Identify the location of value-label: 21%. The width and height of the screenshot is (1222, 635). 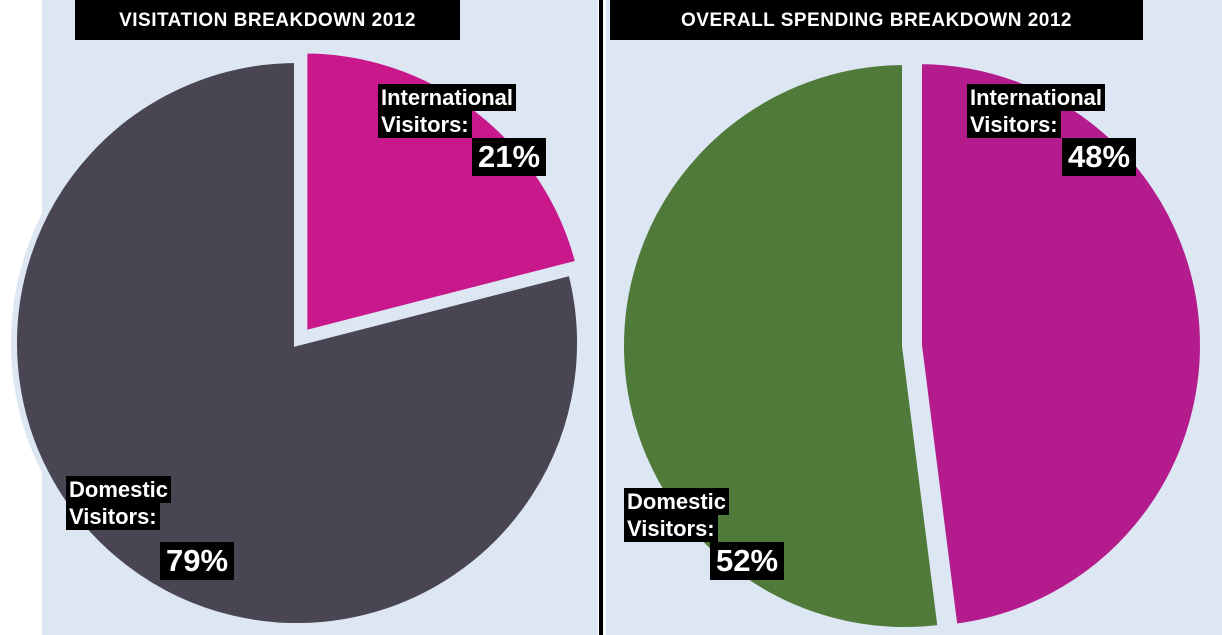
(509, 157).